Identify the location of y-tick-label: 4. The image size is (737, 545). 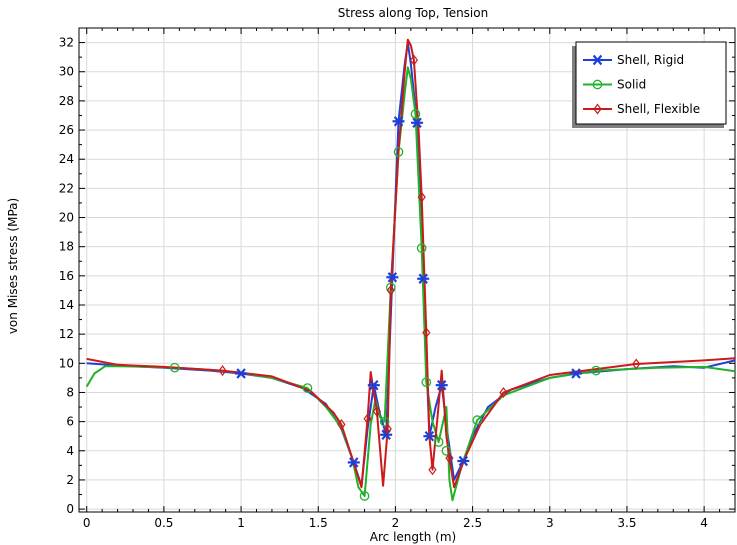
(70, 451).